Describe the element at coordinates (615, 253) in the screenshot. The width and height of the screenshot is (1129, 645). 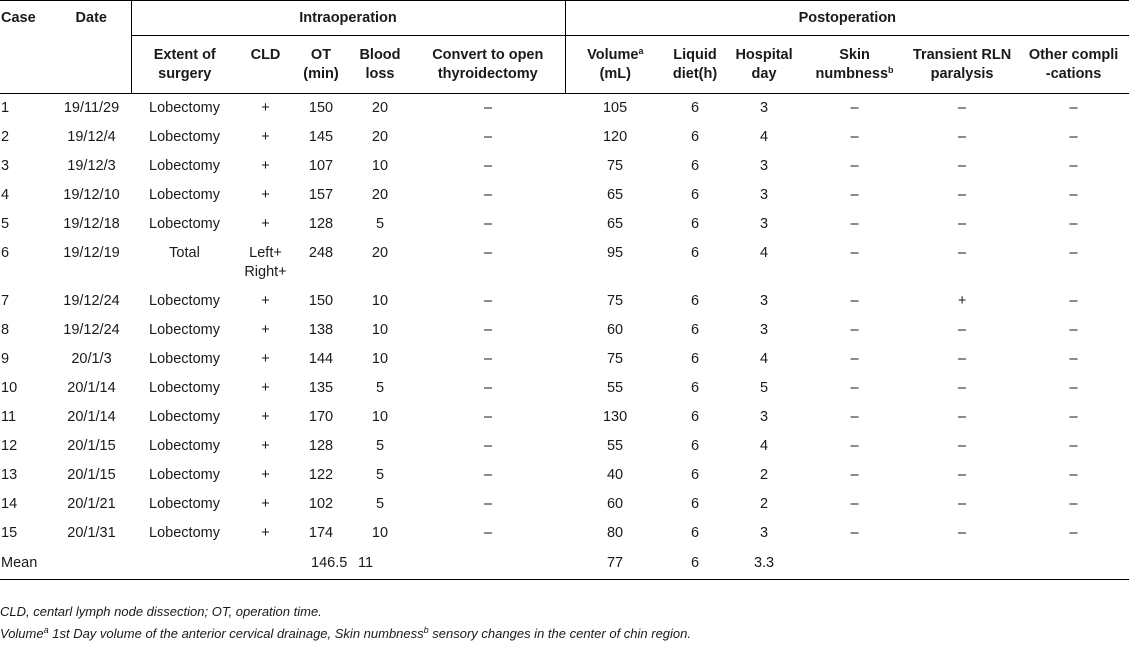
I see `cell-volume: 95` at that location.